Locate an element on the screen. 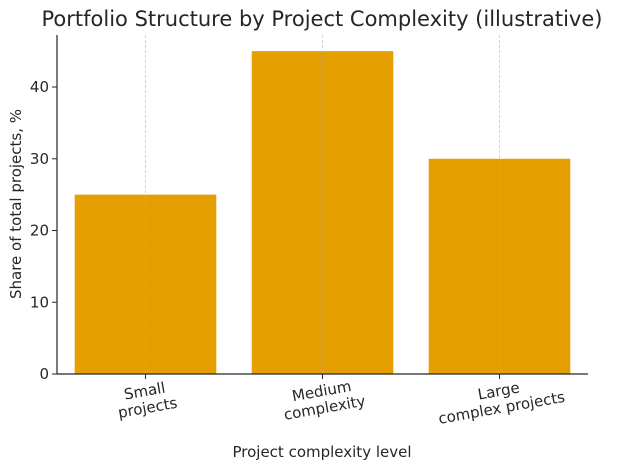  y-tick-label: 30 is located at coordinates (39, 159).